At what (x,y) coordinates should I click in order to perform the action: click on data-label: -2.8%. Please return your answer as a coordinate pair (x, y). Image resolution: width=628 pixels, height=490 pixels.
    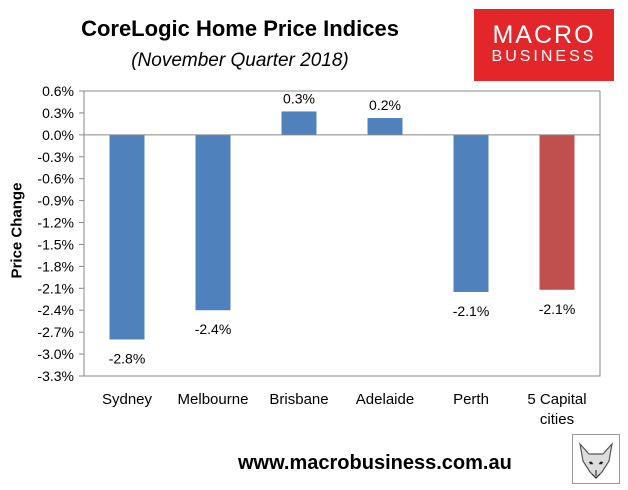
    Looking at the image, I should click on (127, 358).